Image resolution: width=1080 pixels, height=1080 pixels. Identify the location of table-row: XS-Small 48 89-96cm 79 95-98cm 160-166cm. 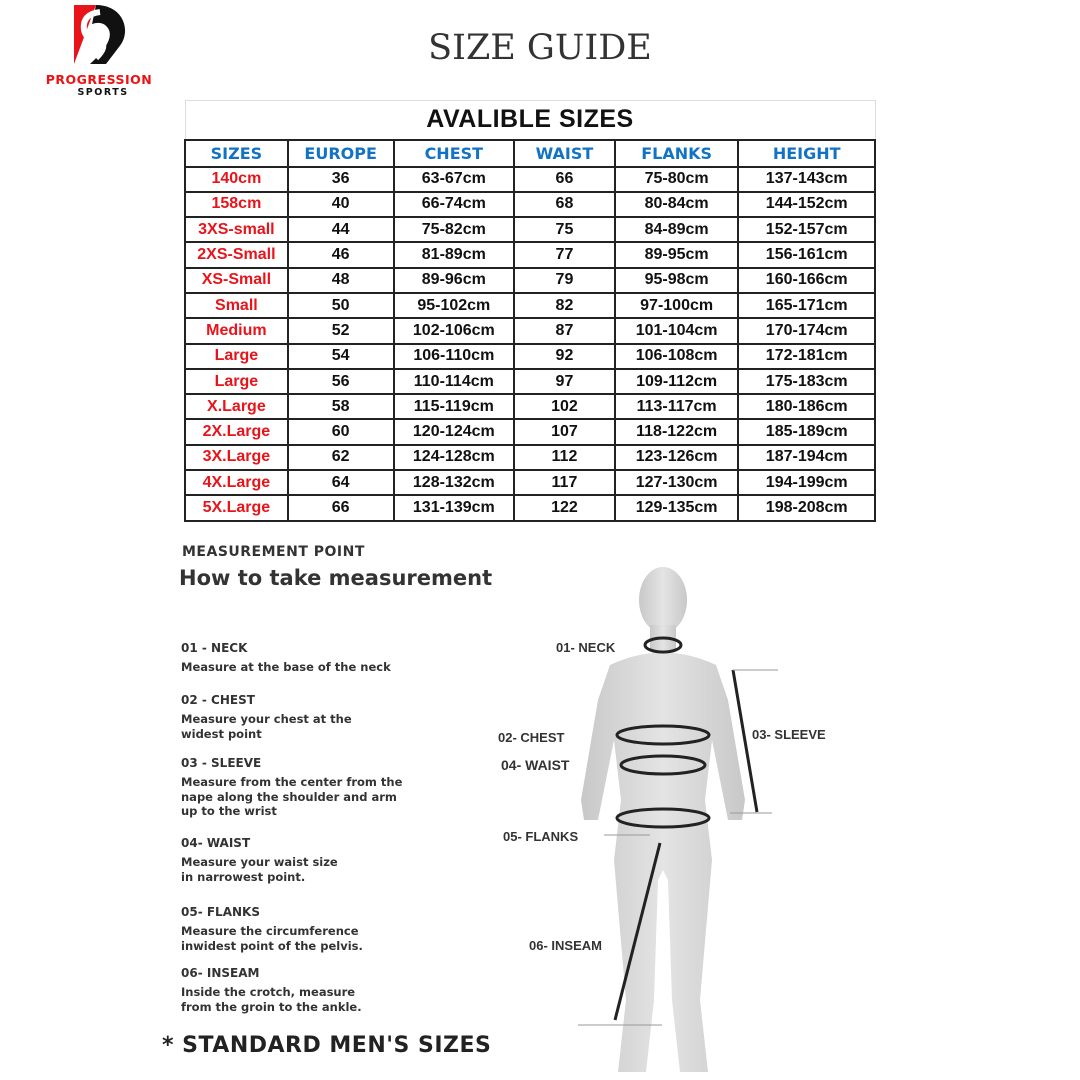
(530, 280).